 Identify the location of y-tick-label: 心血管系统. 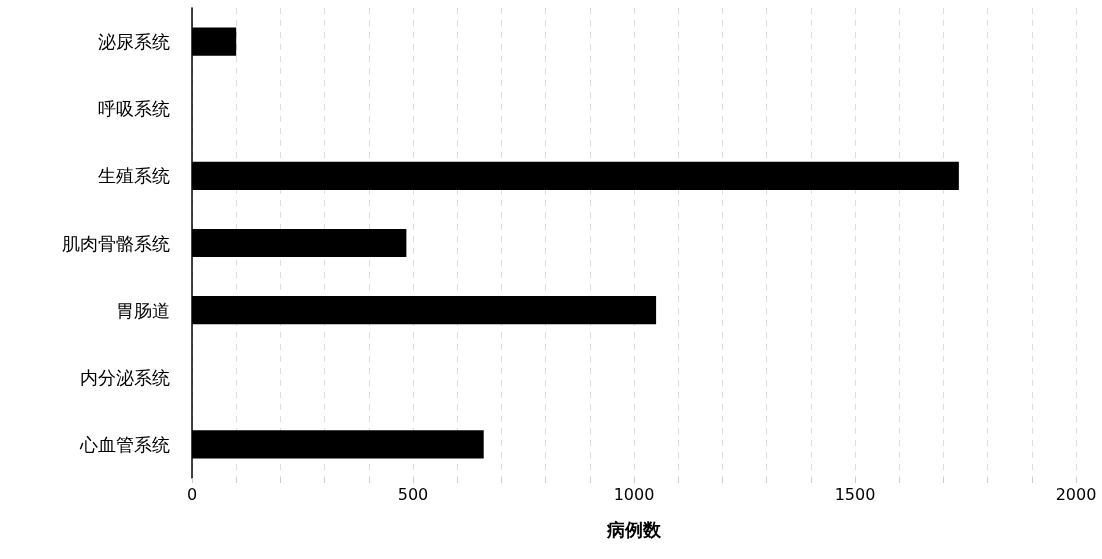
(124, 444).